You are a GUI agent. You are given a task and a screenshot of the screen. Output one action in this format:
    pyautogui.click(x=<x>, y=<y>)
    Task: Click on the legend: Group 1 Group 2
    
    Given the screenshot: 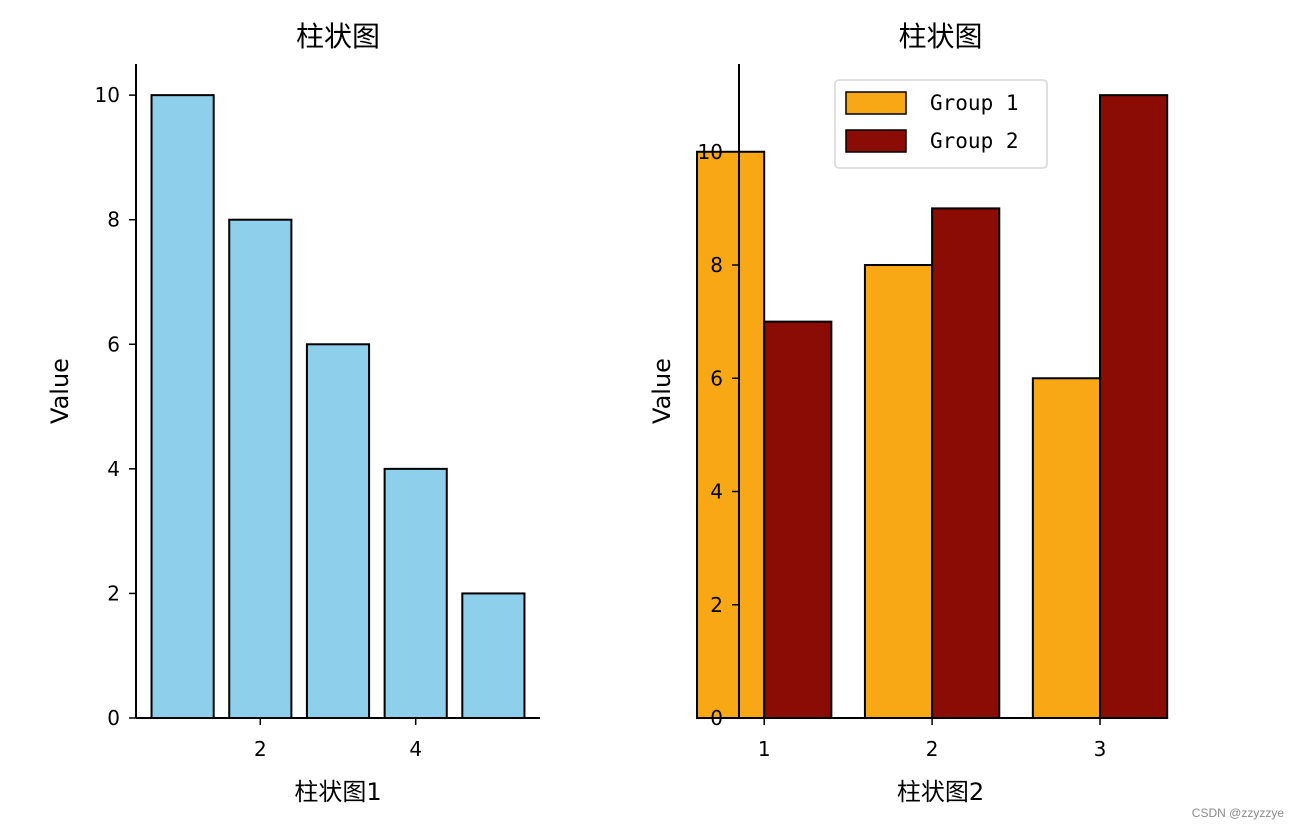 What is the action you would take?
    pyautogui.click(x=941, y=124)
    